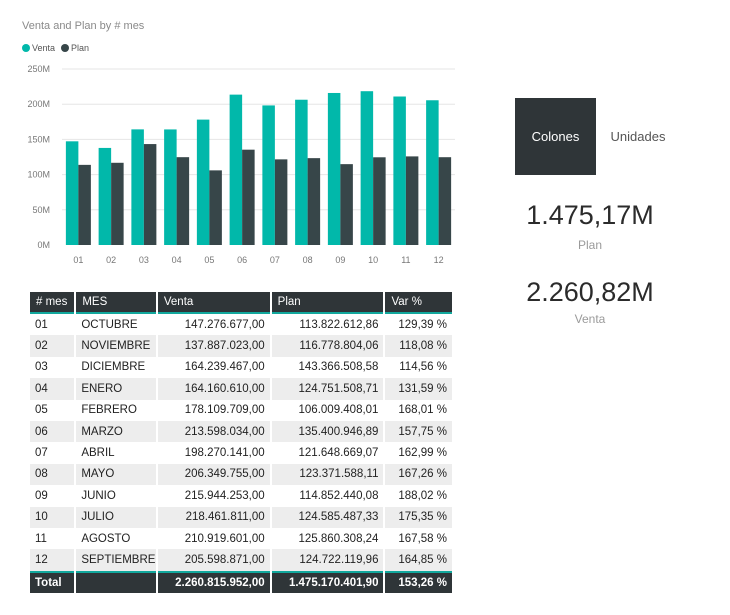  I want to click on row-venta: 218.461.811,00, so click(213, 517).